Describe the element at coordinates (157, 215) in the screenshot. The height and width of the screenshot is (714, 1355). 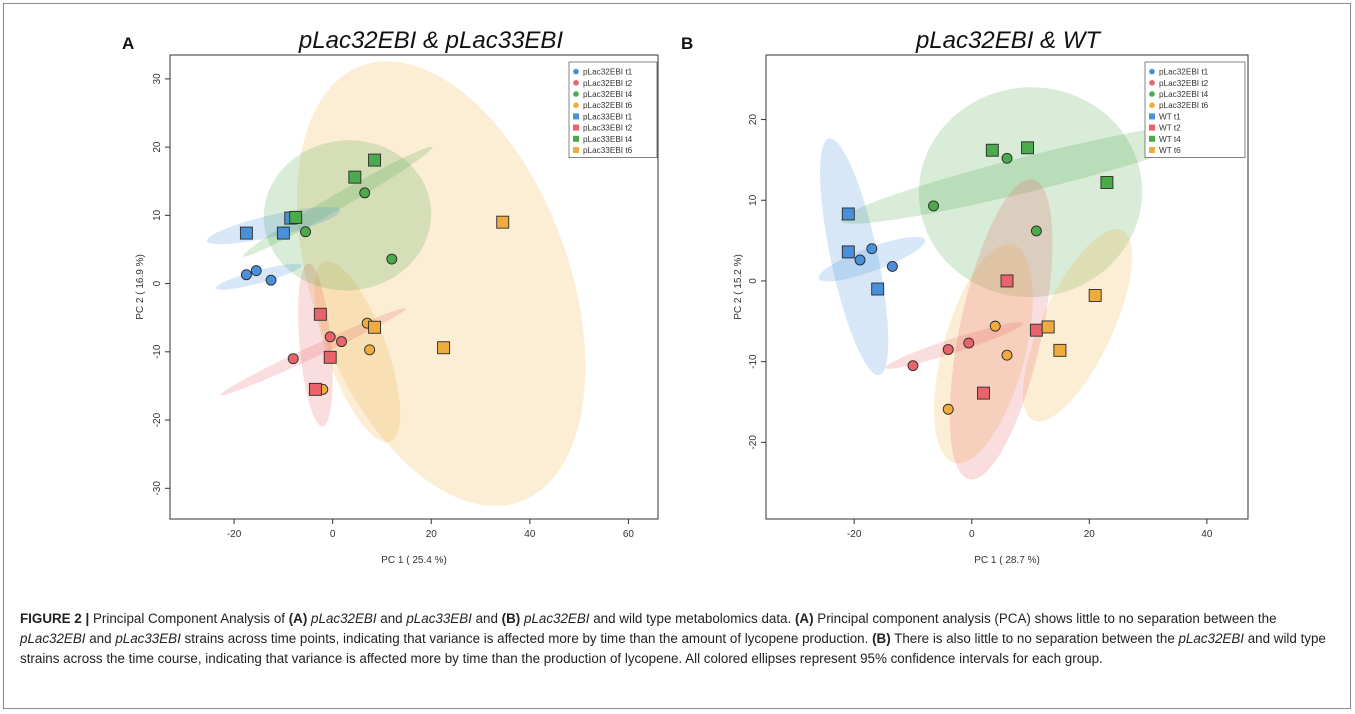
I see `y-tick-label: 10` at that location.